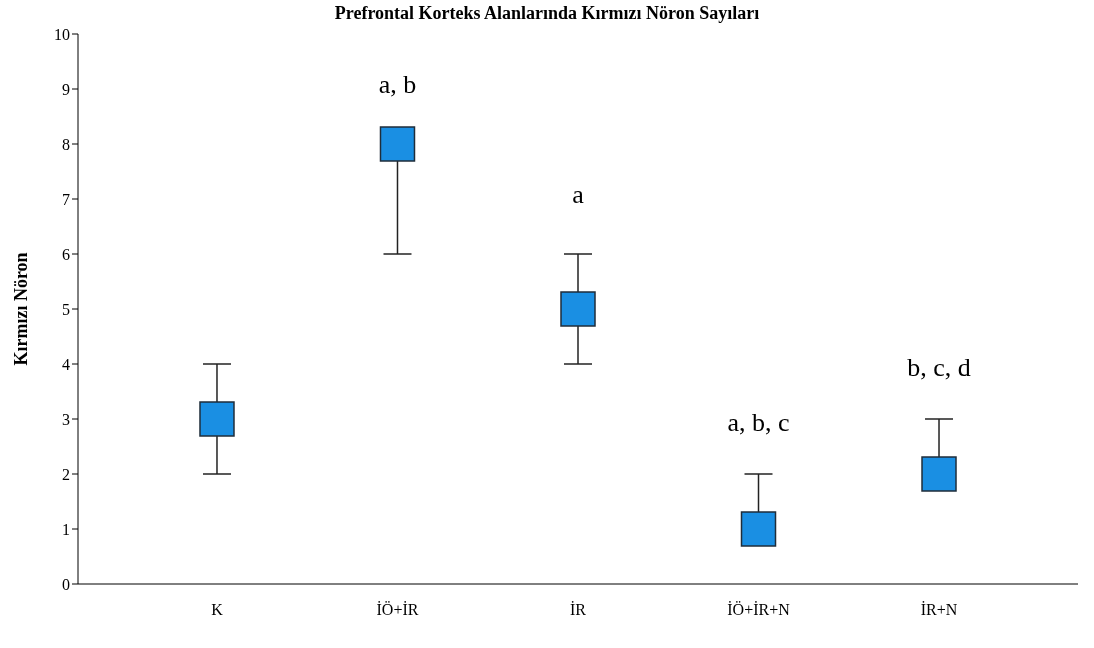 This screenshot has height=648, width=1094. What do you see at coordinates (578, 194) in the screenshot?
I see `annotation: a` at bounding box center [578, 194].